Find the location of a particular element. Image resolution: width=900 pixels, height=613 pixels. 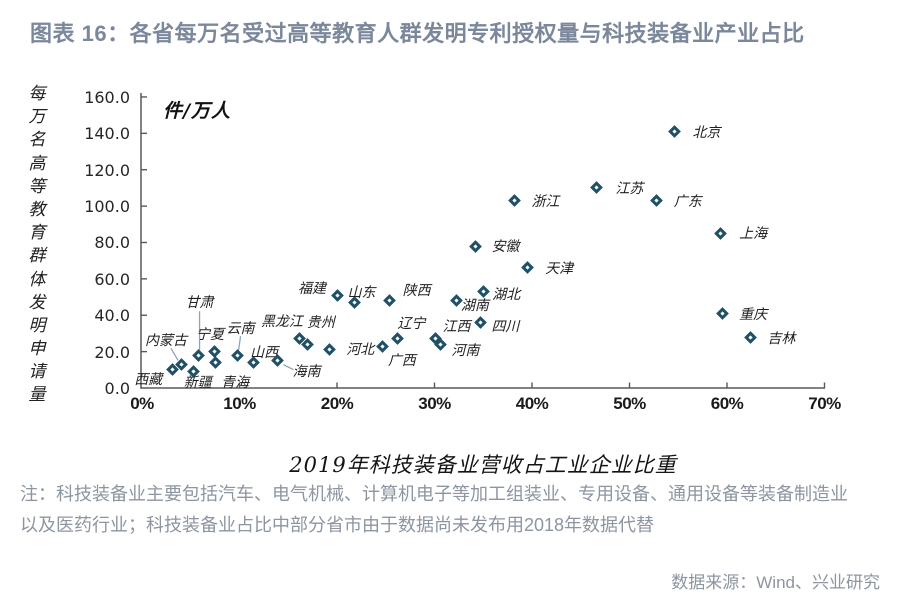

scatter-point-label: 吉林 is located at coordinates (781, 339).